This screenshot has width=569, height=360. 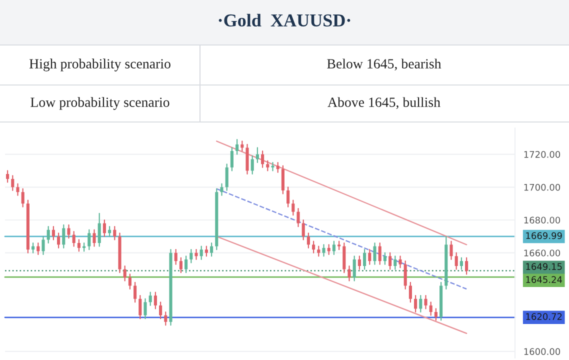 What do you see at coordinates (99, 65) in the screenshot?
I see `text: High probability scenario` at bounding box center [99, 65].